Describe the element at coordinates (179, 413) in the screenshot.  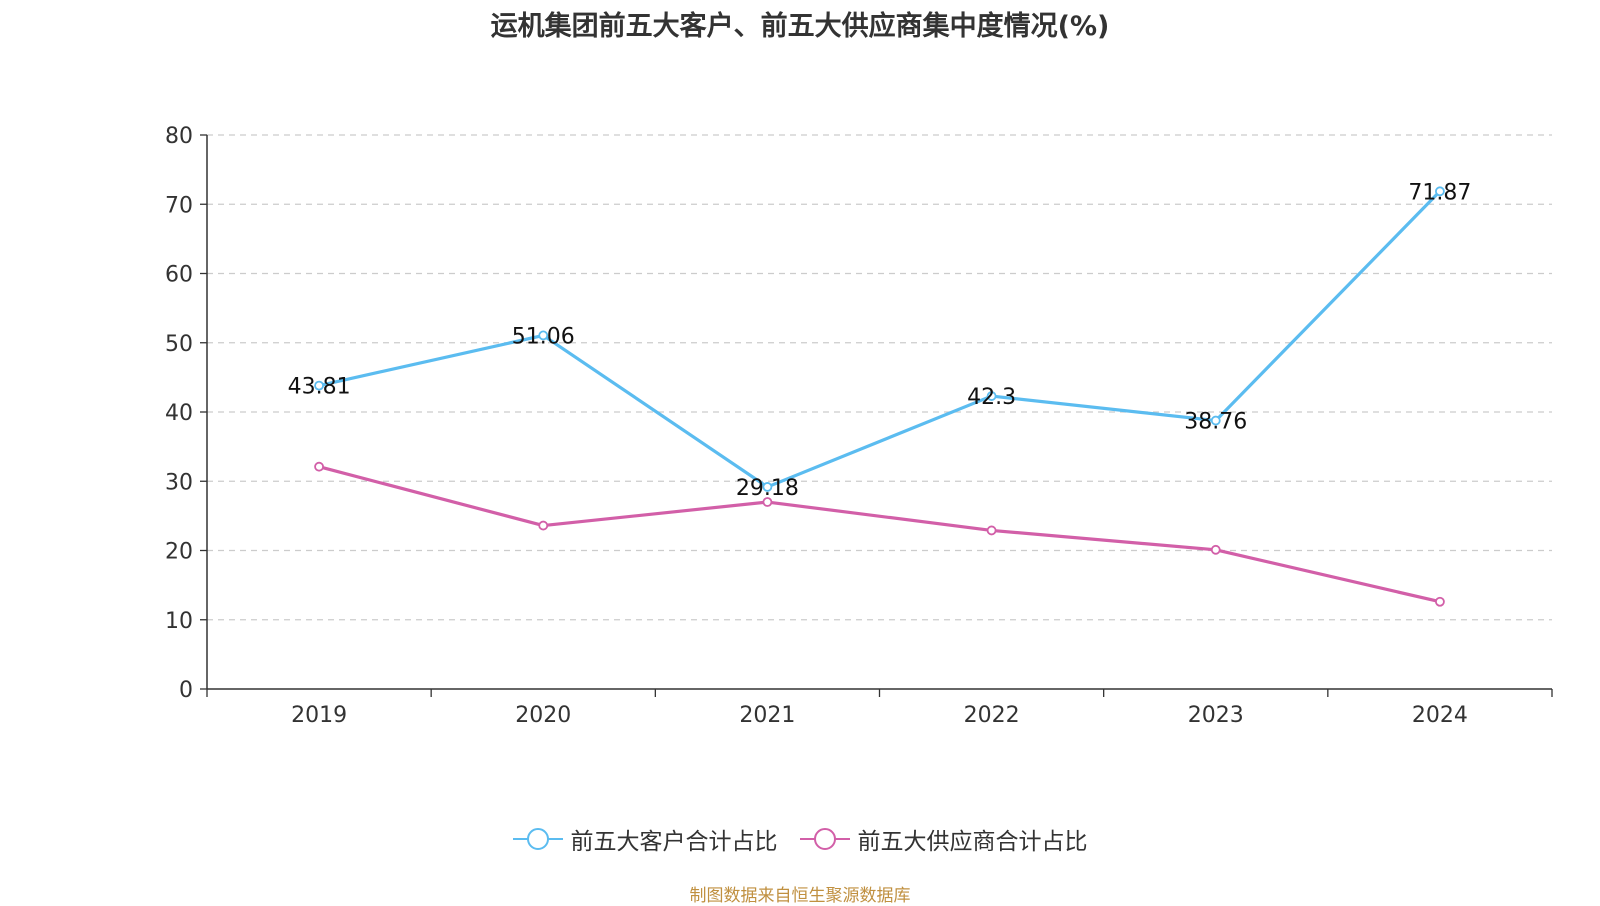
I see `y-tick-label: 40` at that location.